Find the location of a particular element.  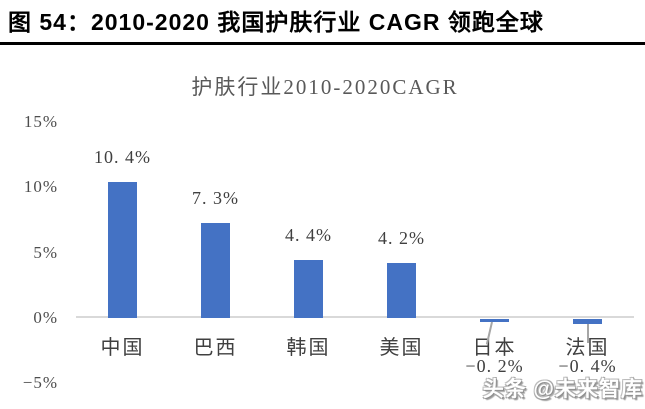

bar-usa is located at coordinates (401, 290).